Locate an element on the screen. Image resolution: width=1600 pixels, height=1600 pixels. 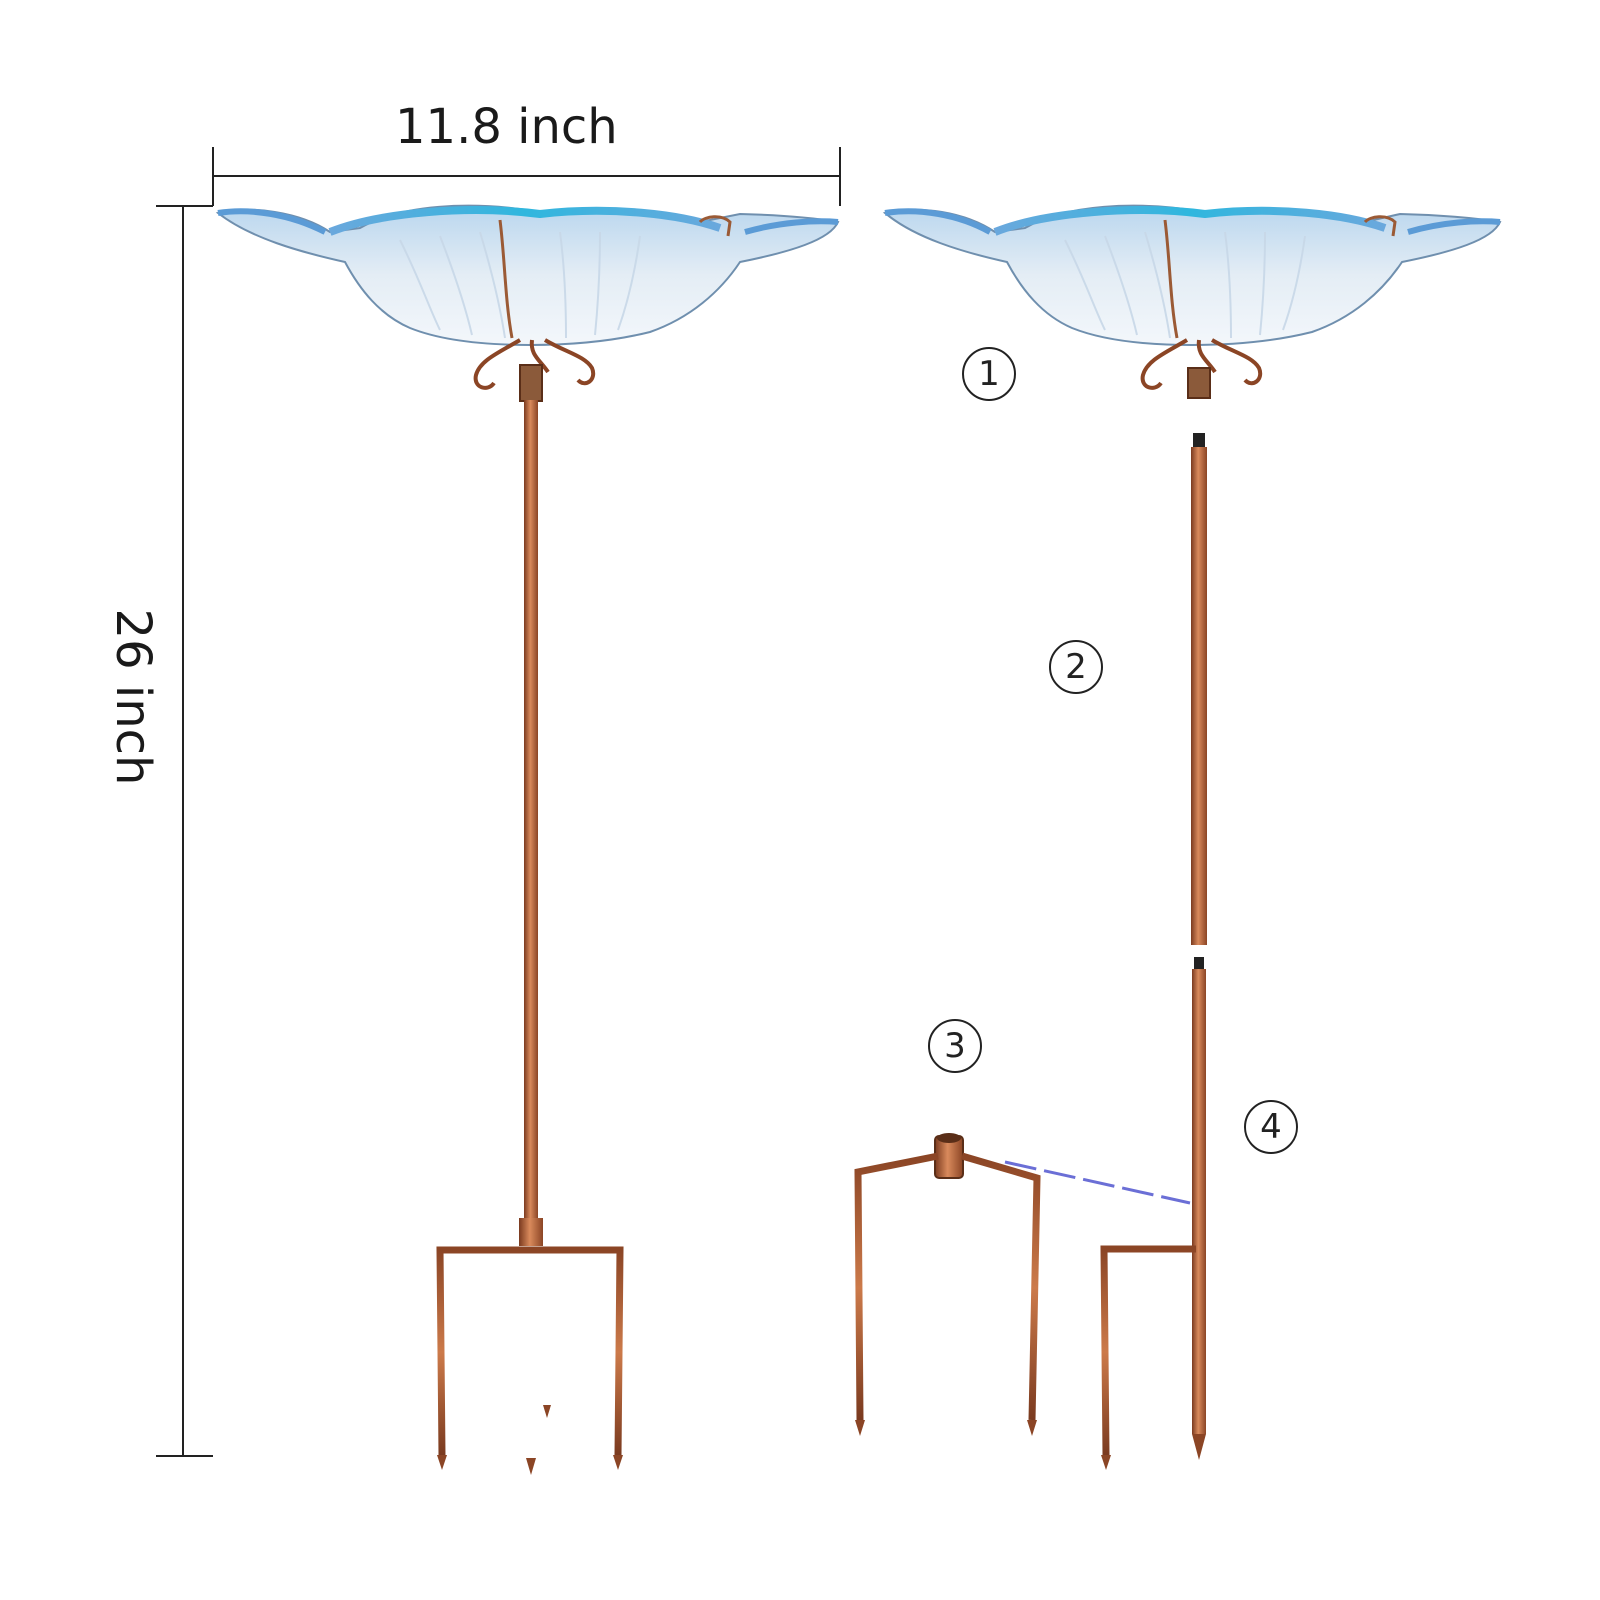
glass-bowl-left is located at coordinates (527, 275).